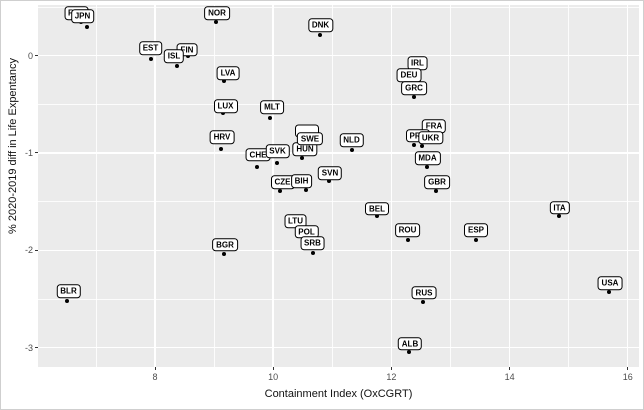 Image resolution: width=644 pixels, height=410 pixels. I want to click on country-label: EST, so click(150, 48).